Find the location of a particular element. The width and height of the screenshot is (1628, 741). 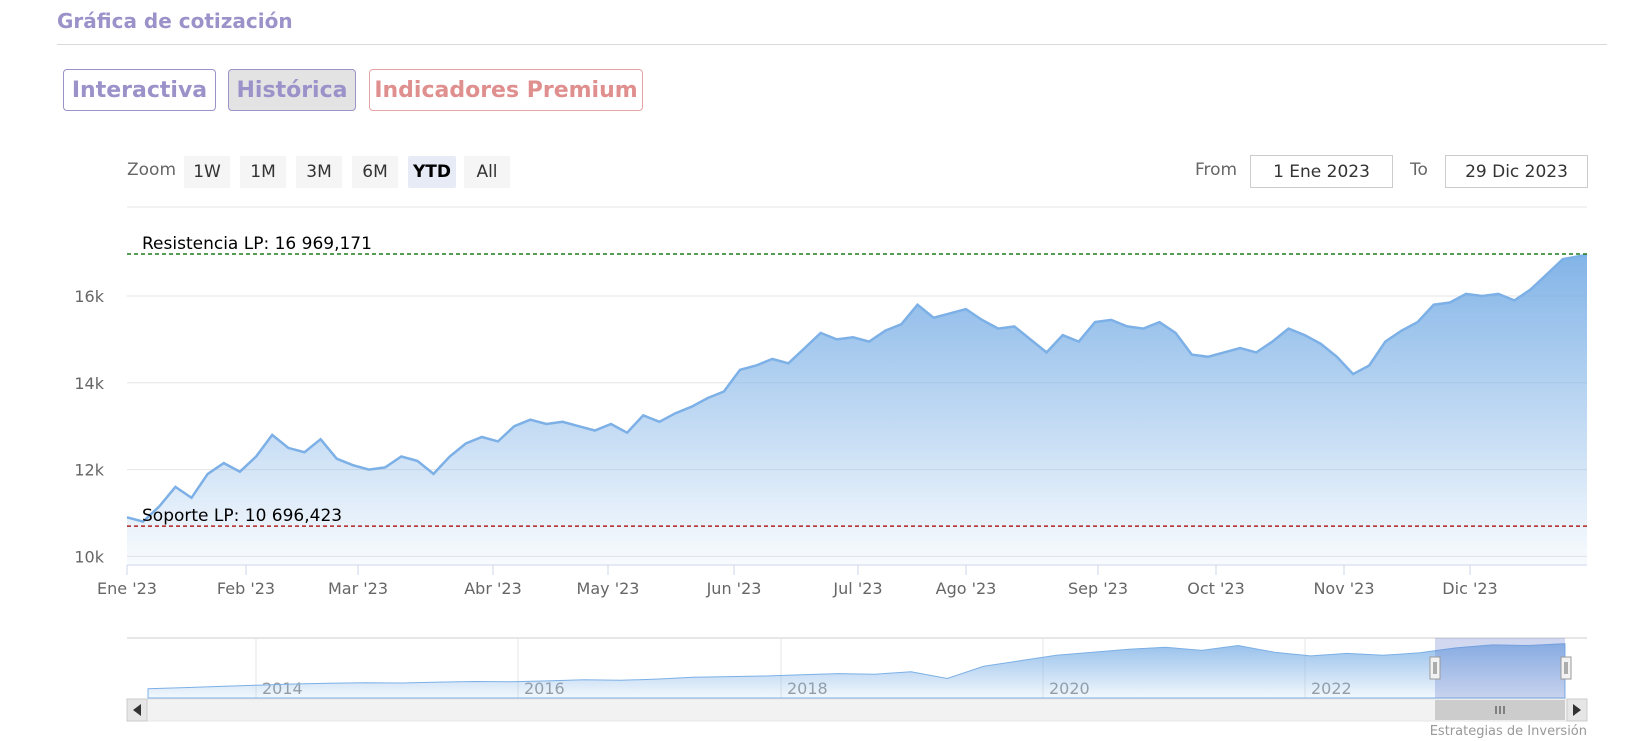

navigator: 20142016201820202022 is located at coordinates (857, 668).